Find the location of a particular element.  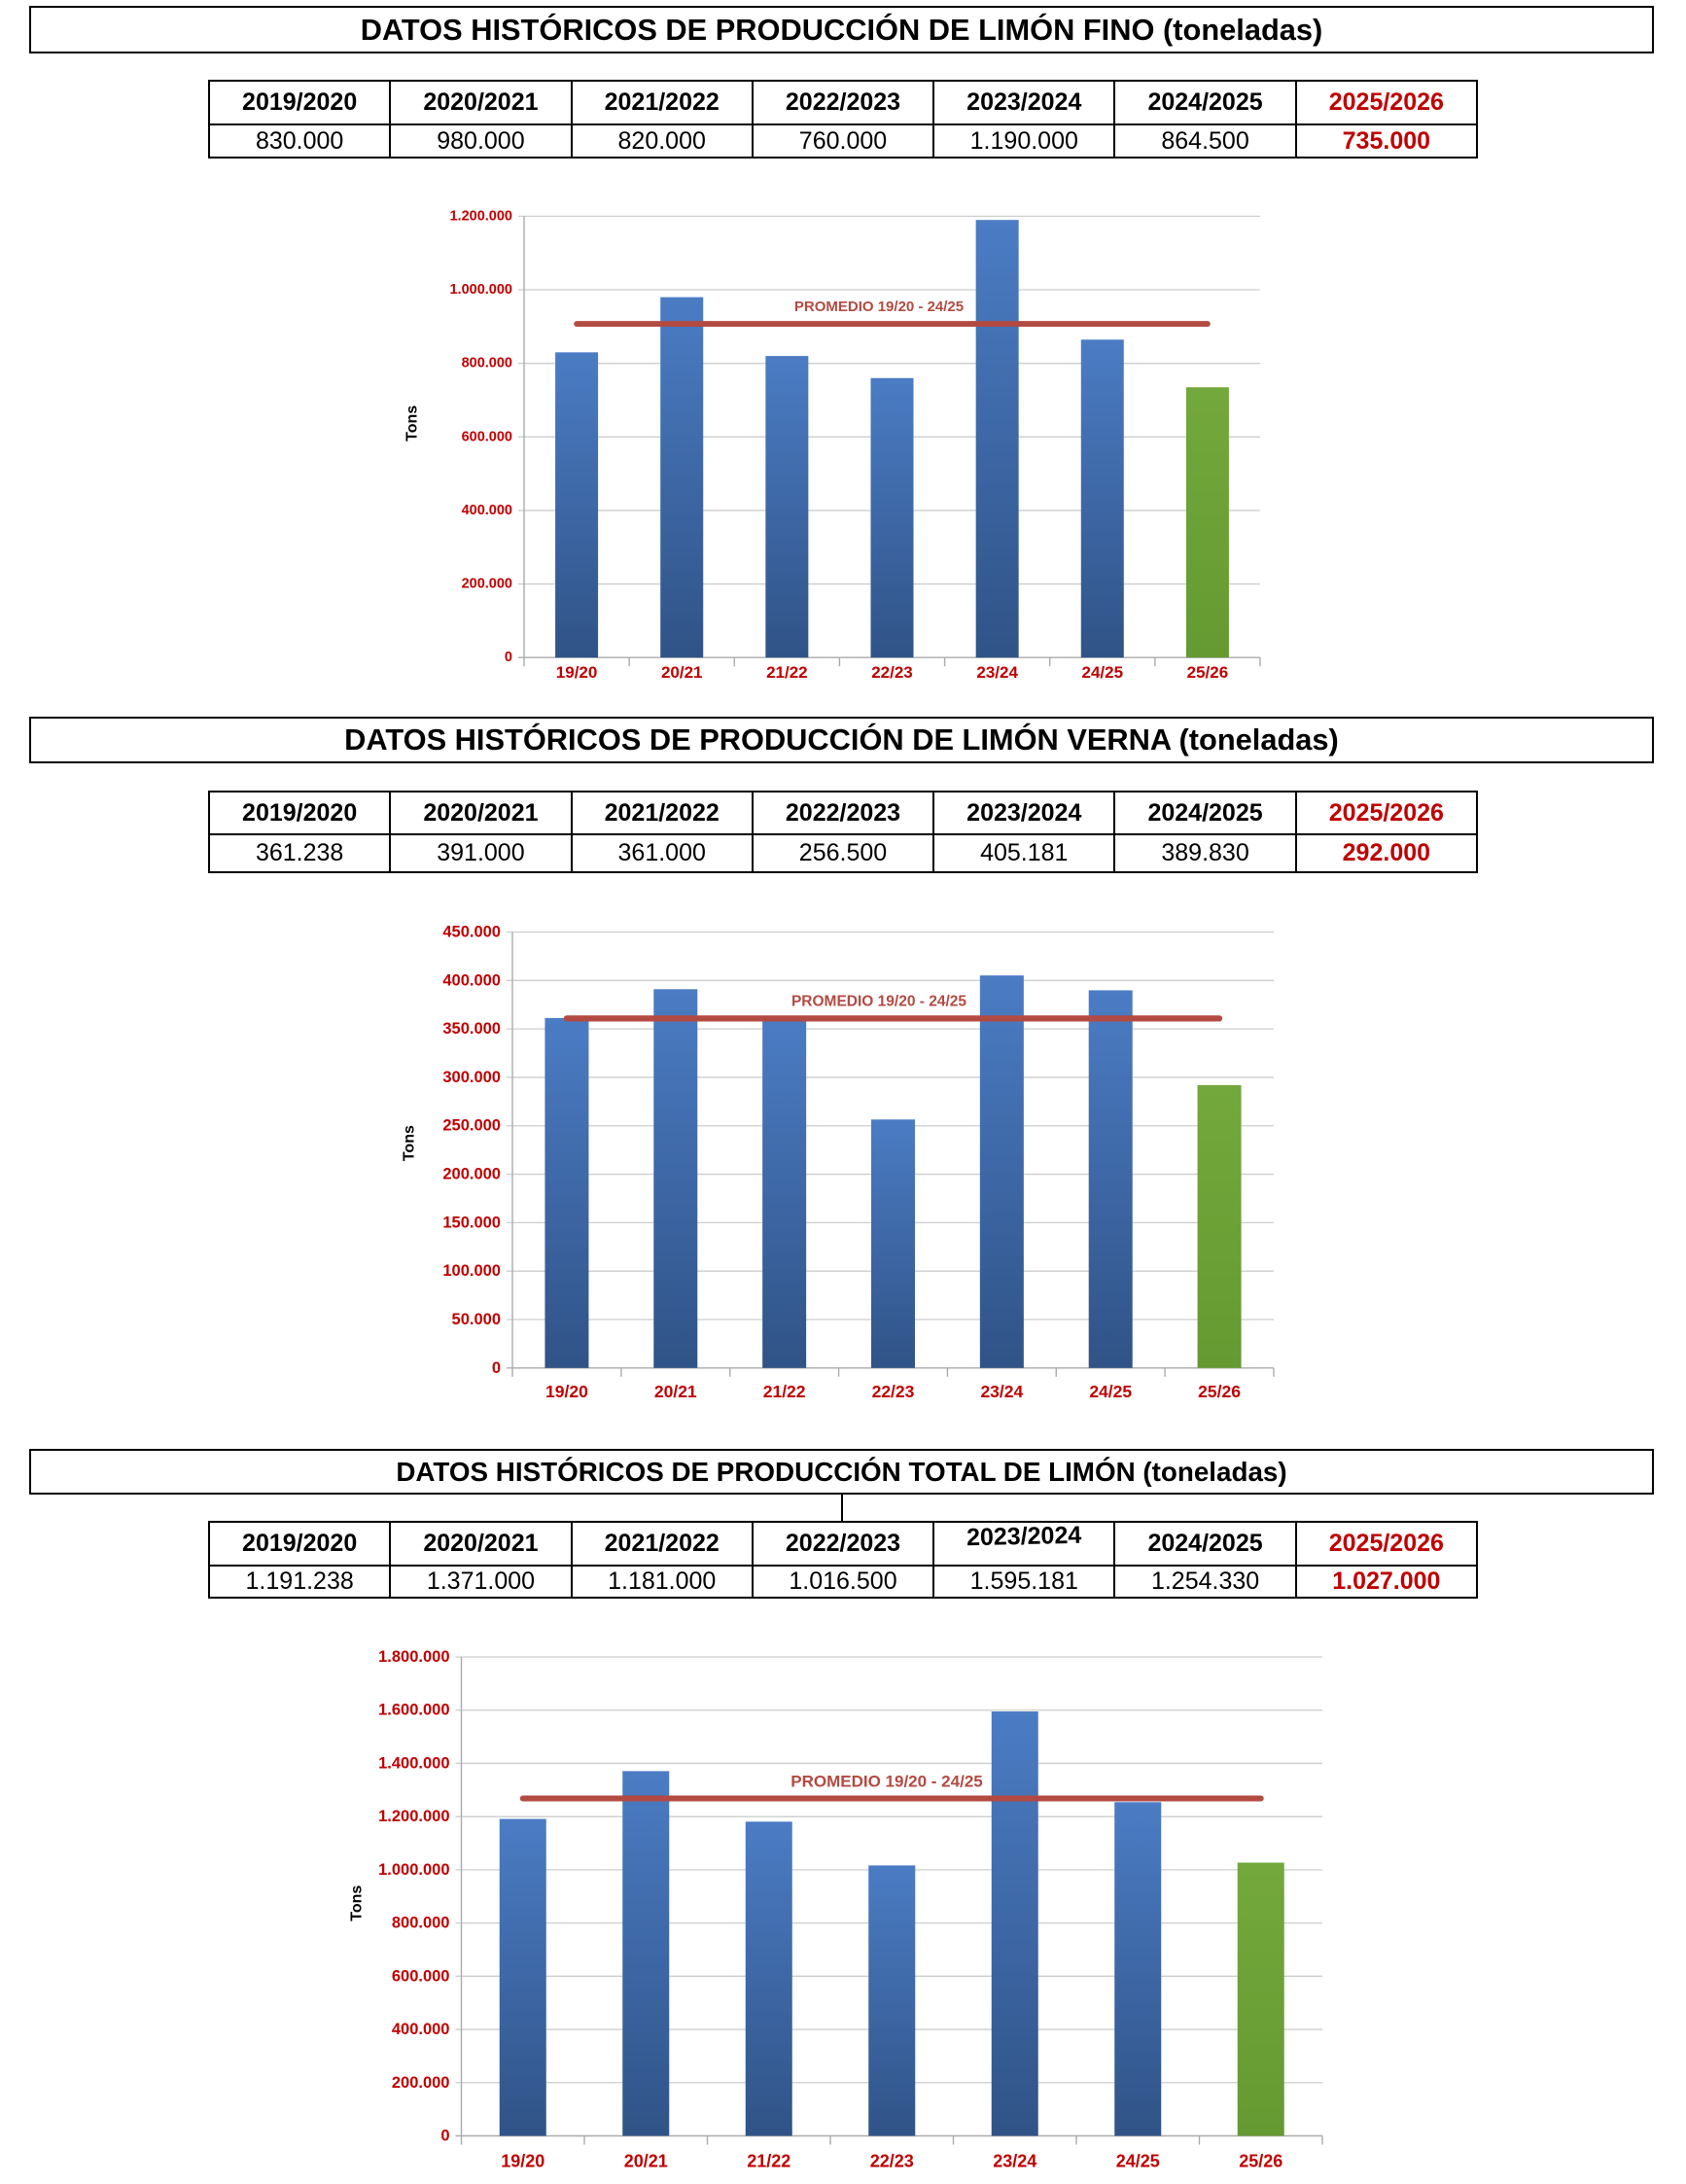

bar-23/24 is located at coordinates (1014, 1923).